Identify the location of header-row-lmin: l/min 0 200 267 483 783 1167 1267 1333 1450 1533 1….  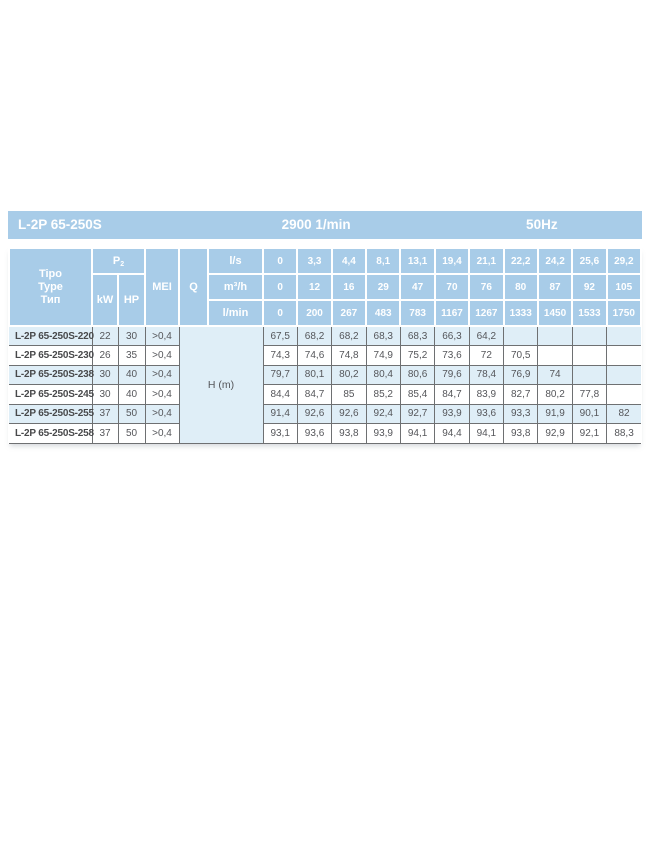
(326, 313).